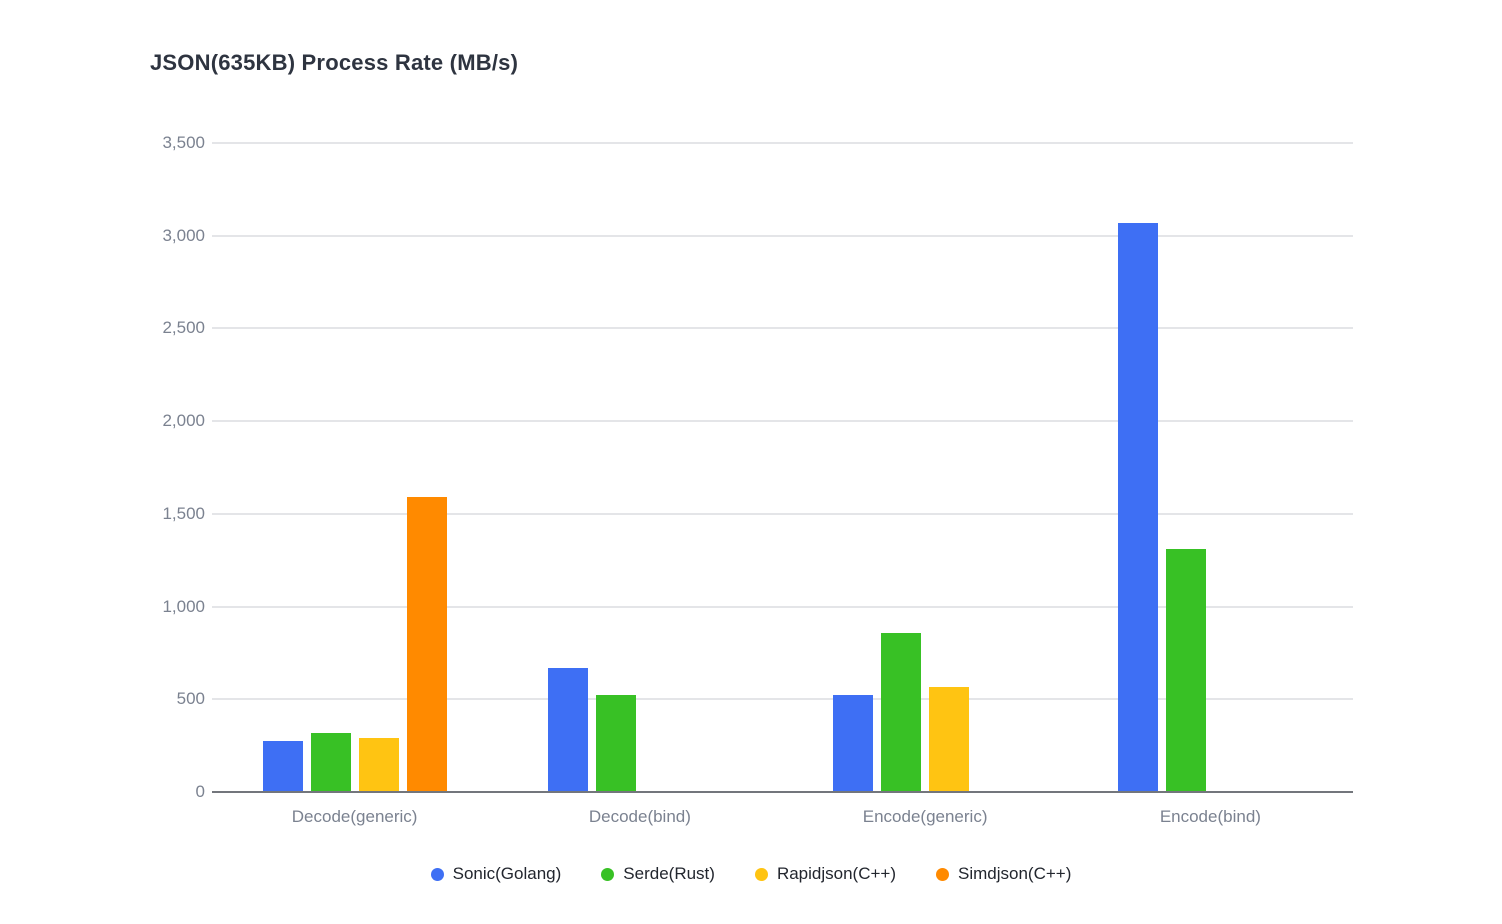 This screenshot has height=924, width=1502. What do you see at coordinates (426, 644) in the screenshot?
I see `bar-Decode(generic)-Simdjson(C++)` at bounding box center [426, 644].